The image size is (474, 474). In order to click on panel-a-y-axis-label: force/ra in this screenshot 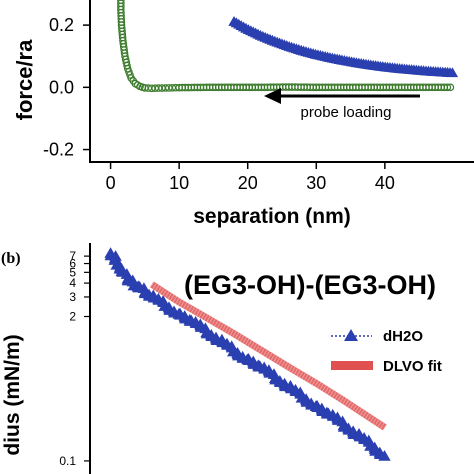, I will do `click(24, 79)`.